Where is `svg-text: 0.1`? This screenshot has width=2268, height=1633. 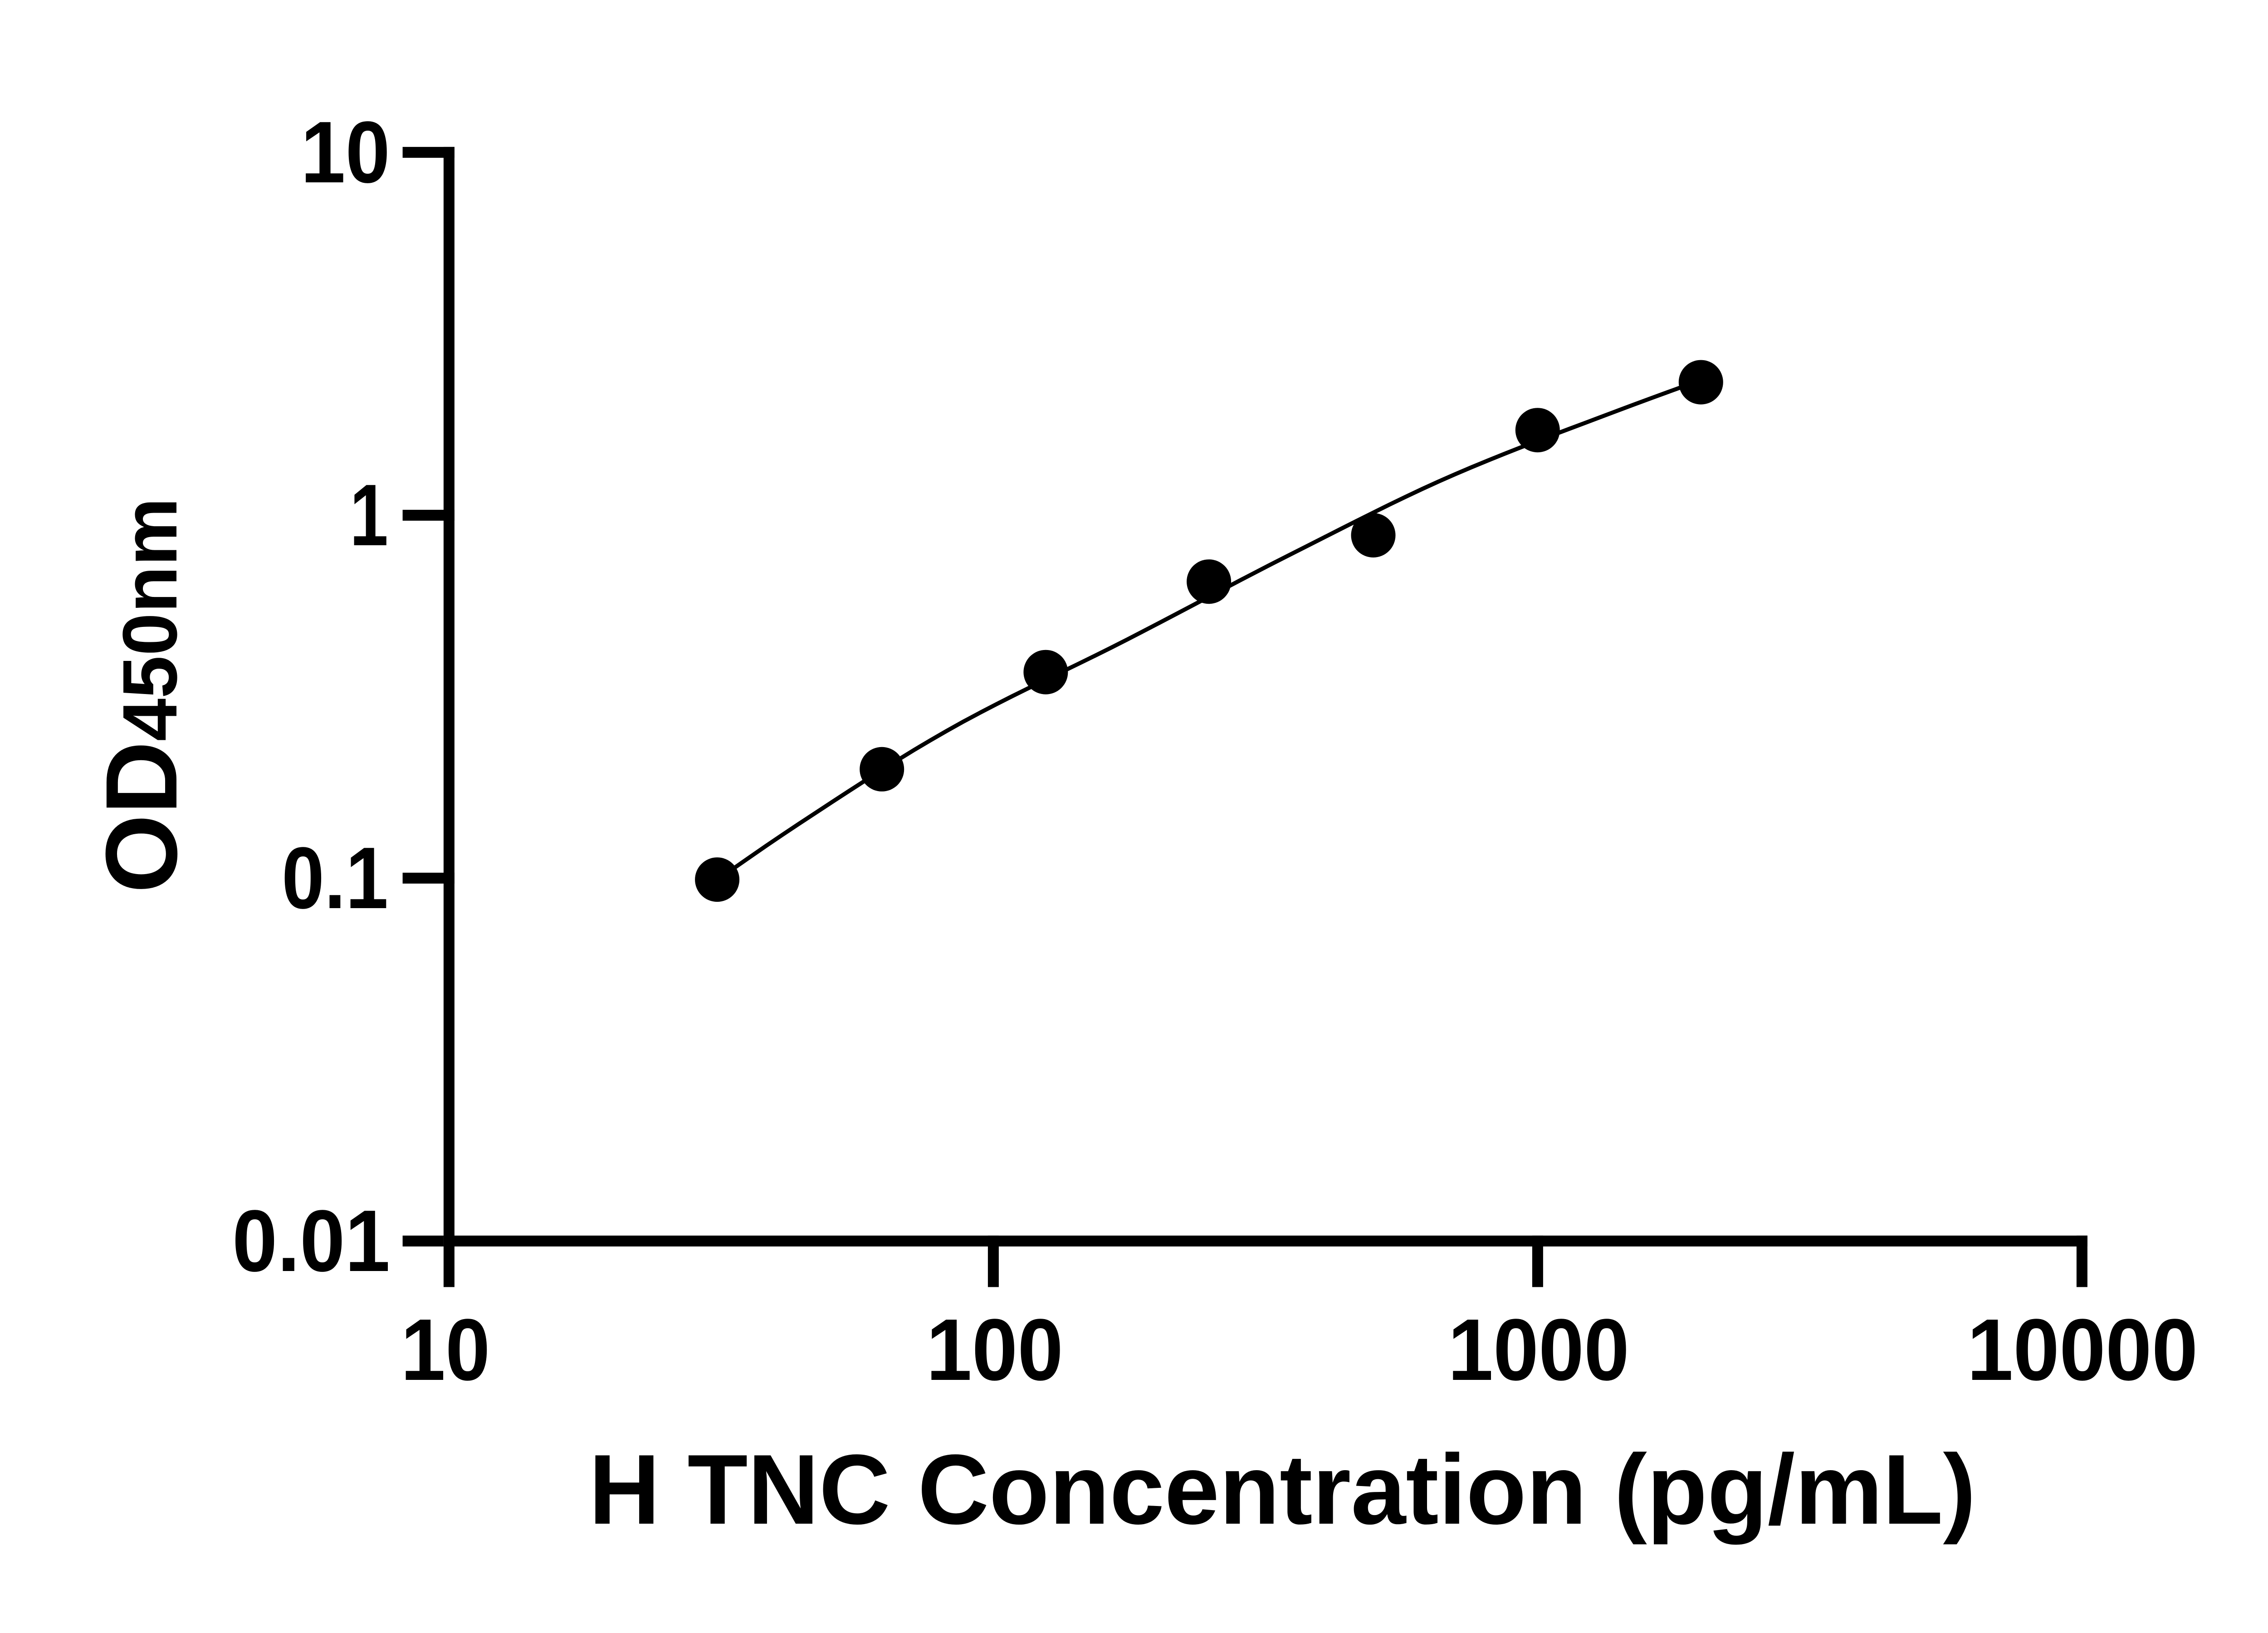
svg-text: 0.1 is located at coordinates (335, 878).